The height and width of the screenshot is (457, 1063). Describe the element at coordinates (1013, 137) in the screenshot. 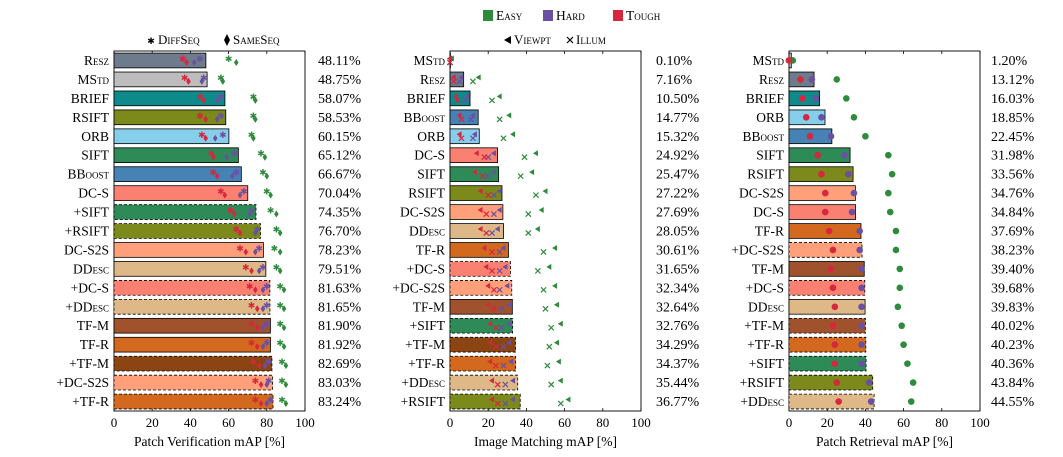

I see `value-label: 22.45%` at that location.